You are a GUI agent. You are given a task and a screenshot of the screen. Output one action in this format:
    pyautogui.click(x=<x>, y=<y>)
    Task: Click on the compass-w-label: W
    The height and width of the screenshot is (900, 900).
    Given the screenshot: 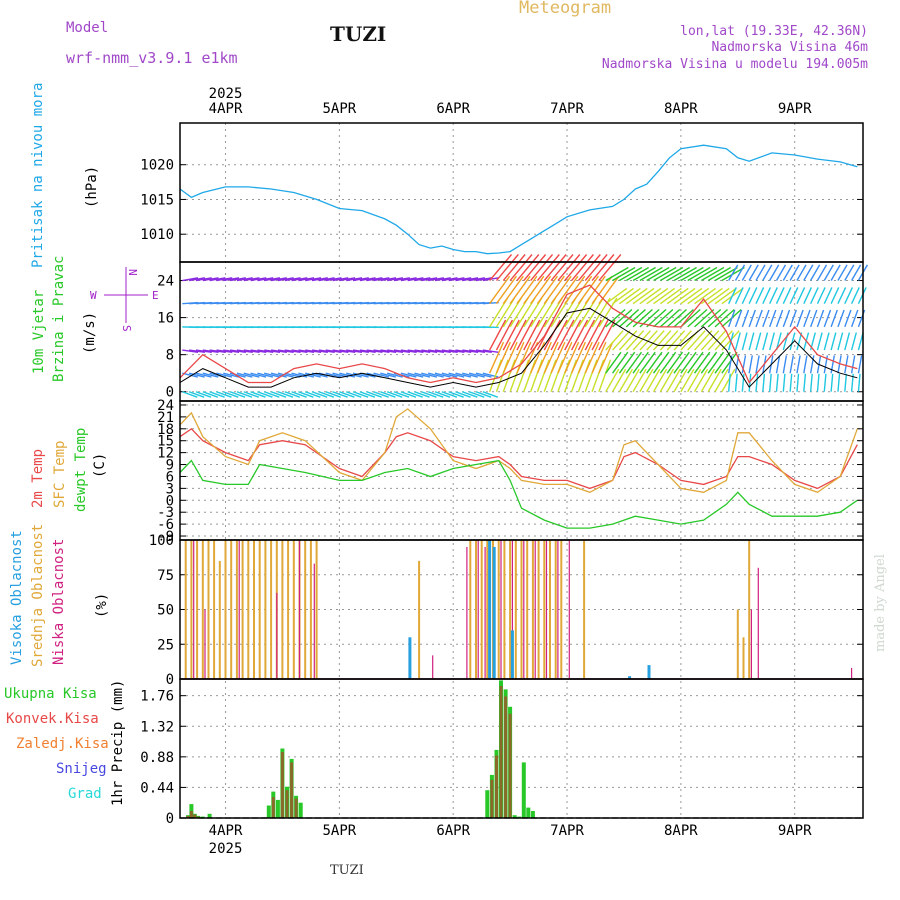 What is the action you would take?
    pyautogui.click(x=93, y=295)
    